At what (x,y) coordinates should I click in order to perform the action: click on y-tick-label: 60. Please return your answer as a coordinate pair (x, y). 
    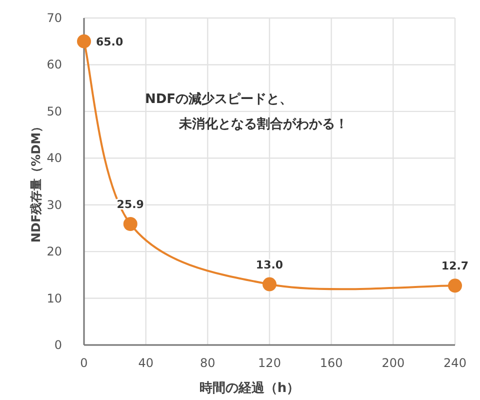
    Looking at the image, I should click on (54, 65).